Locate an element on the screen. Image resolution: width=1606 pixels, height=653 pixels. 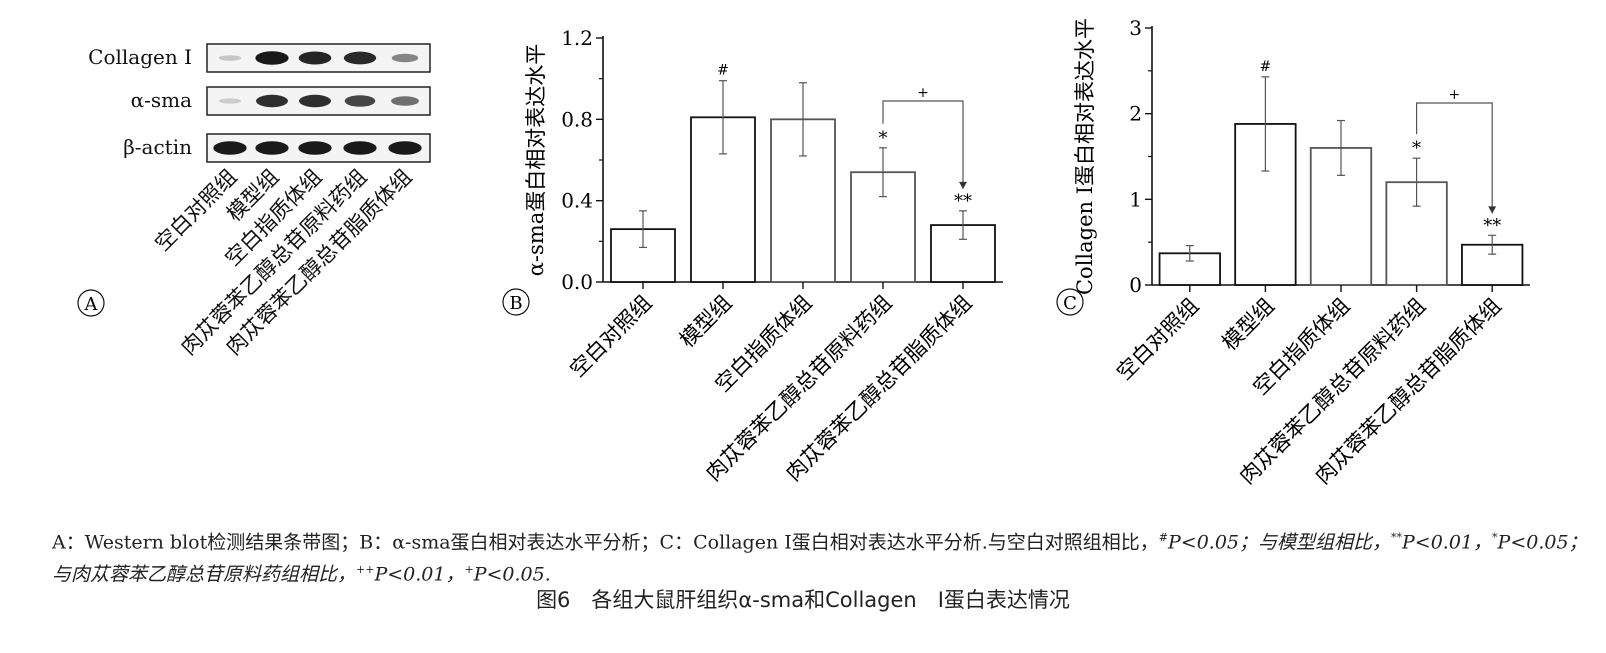
y-tick-label: 0.8 is located at coordinates (577, 119).